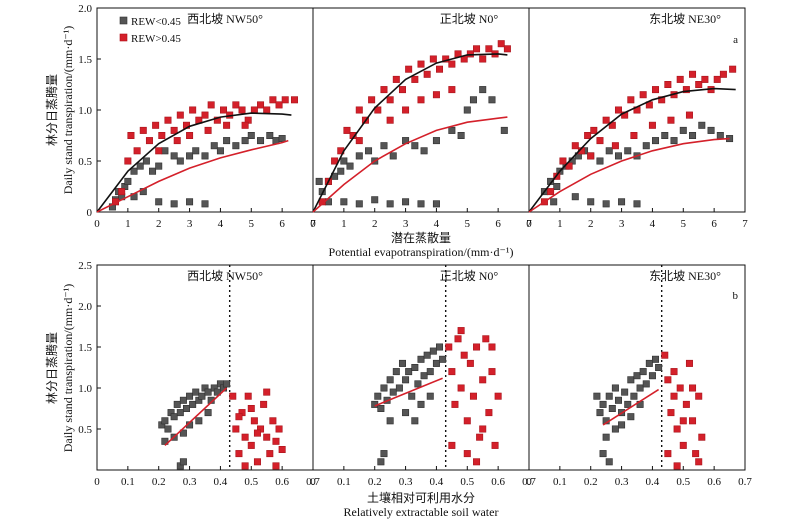 The width and height of the screenshot is (800, 522). Describe the element at coordinates (85, 266) in the screenshot. I see `y-tick-label: 2.5` at that location.